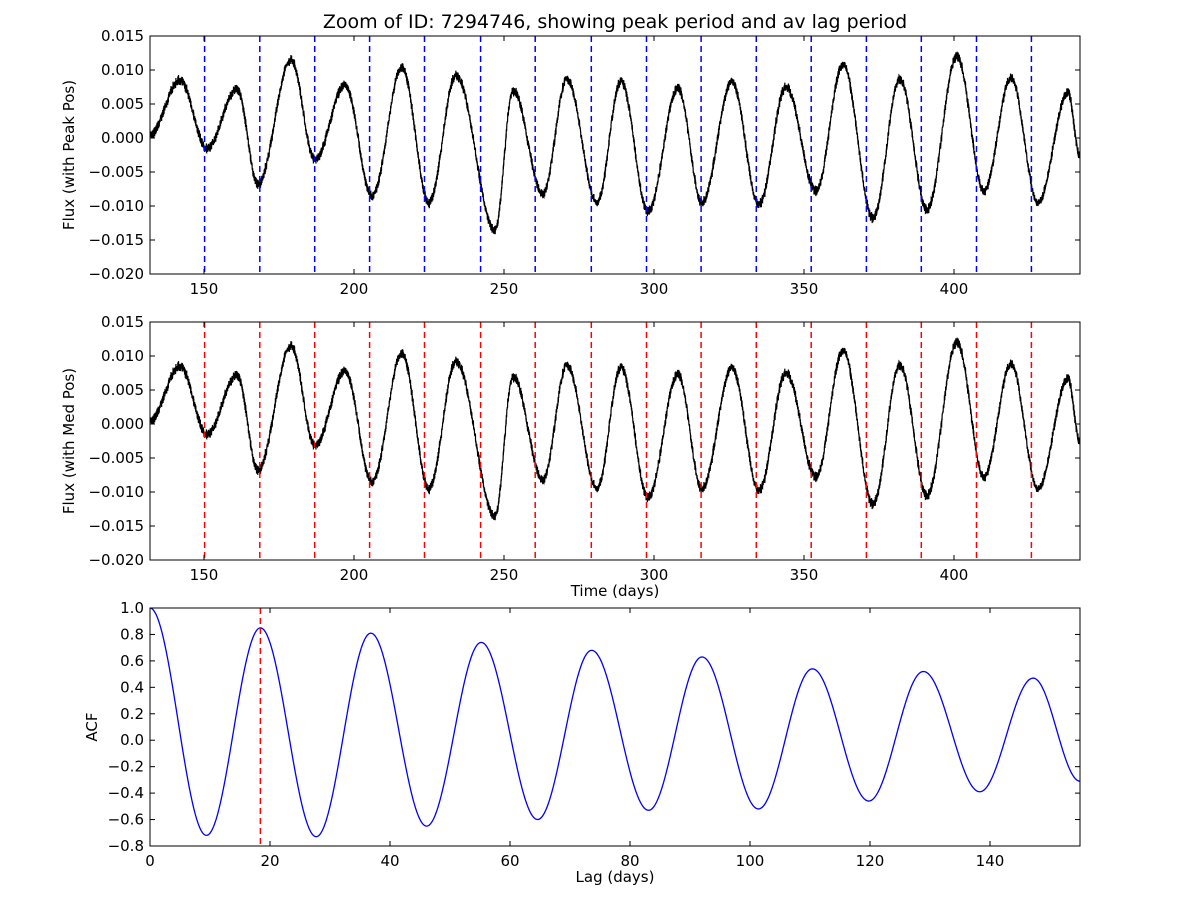 This screenshot has width=1200, height=900. Describe the element at coordinates (615, 877) in the screenshot. I see `x-axis-label: Lag (days)` at that location.